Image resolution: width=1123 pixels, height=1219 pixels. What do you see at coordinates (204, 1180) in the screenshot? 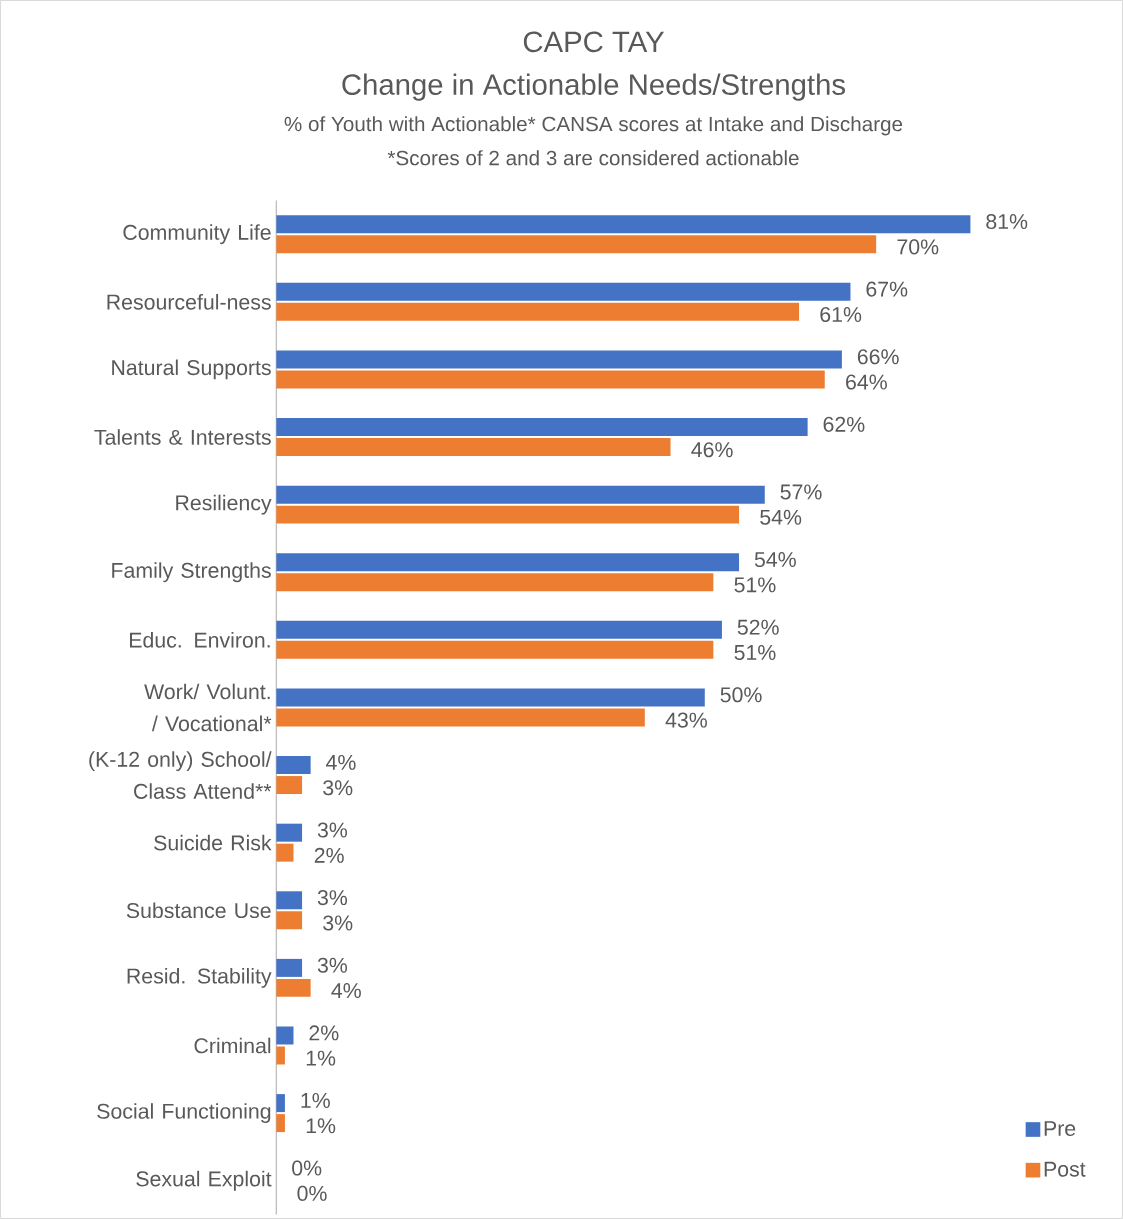
I see `y-tick-label: Sexual Exploit` at bounding box center [204, 1180].